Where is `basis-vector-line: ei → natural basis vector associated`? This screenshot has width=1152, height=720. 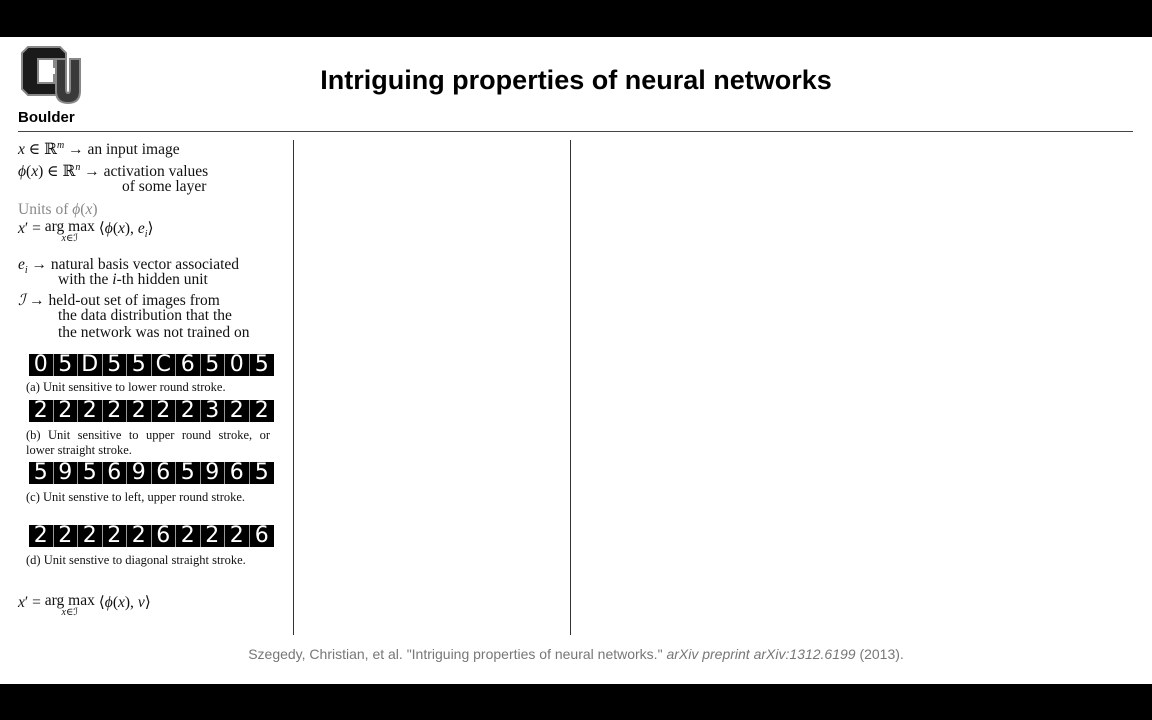
basis-vector-line: ei → natural basis vector associated is located at coordinates (129, 266).